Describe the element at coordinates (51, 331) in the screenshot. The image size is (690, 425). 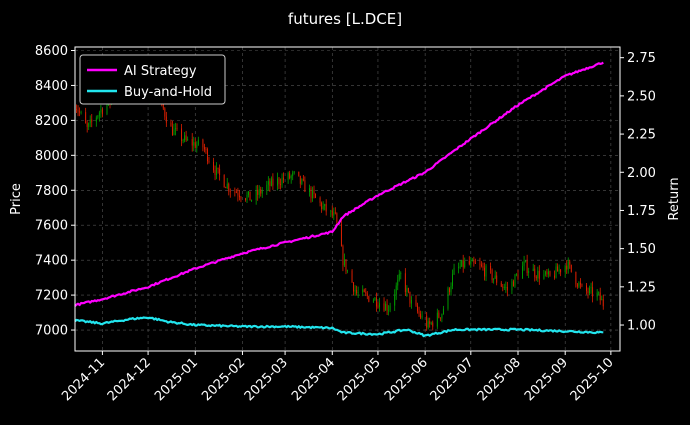
I see `y-left-tick-label: 7000` at that location.